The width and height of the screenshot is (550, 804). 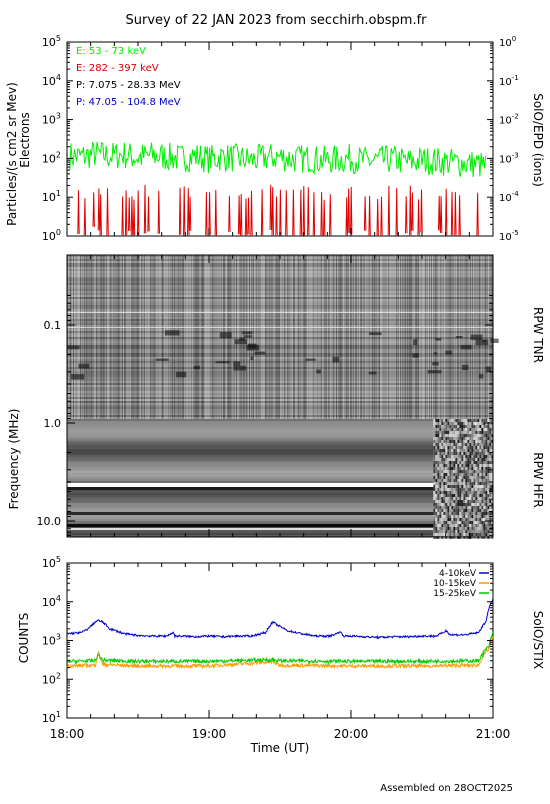 What do you see at coordinates (51, 196) in the screenshot?
I see `epd-ytick-label: 101` at bounding box center [51, 196].